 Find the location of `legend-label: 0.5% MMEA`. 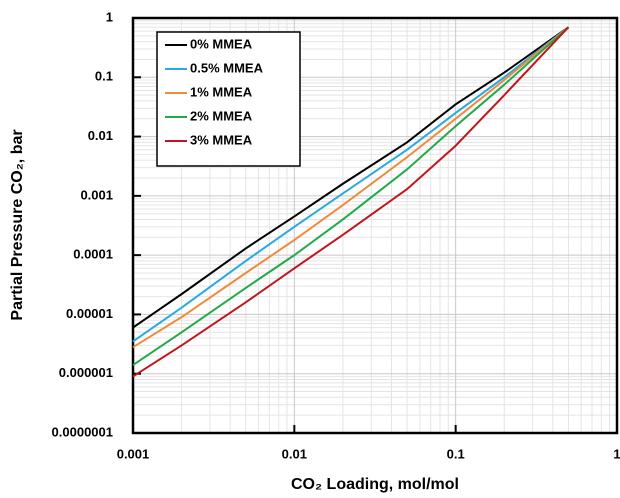

legend-label: 0.5% MMEA is located at coordinates (227, 67).